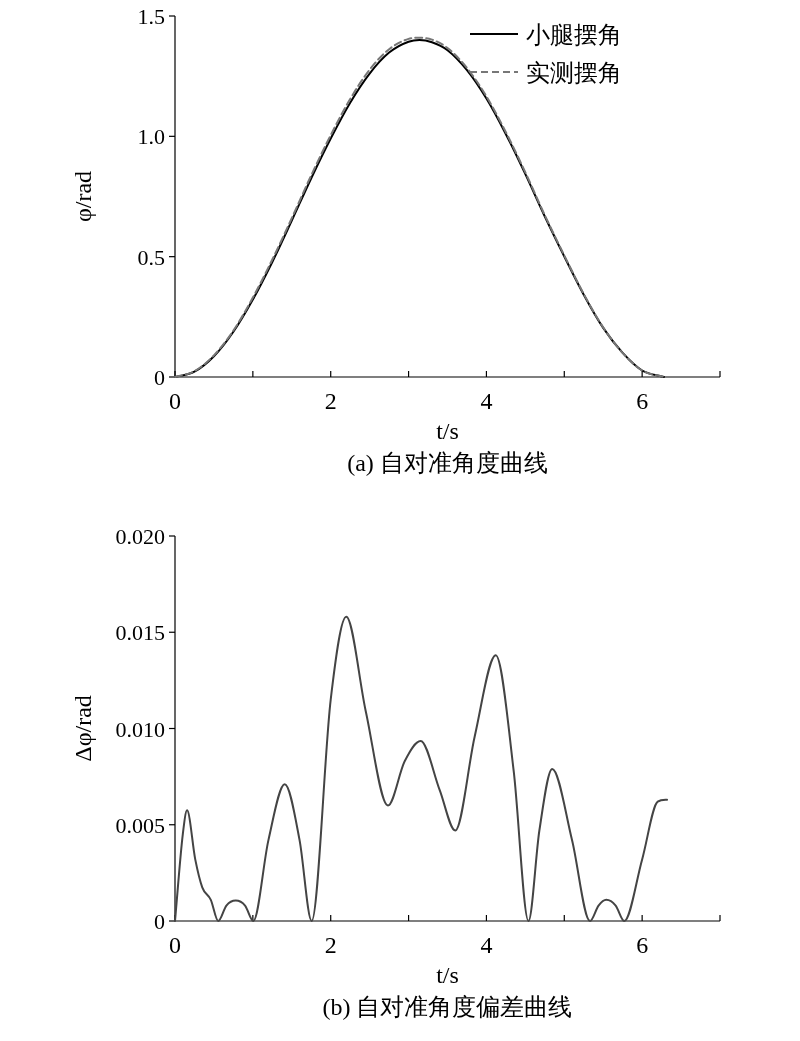 This screenshot has height=1041, width=800. What do you see at coordinates (447, 1007) in the screenshot?
I see `text: (b) 自对准角度偏差曲线` at bounding box center [447, 1007].